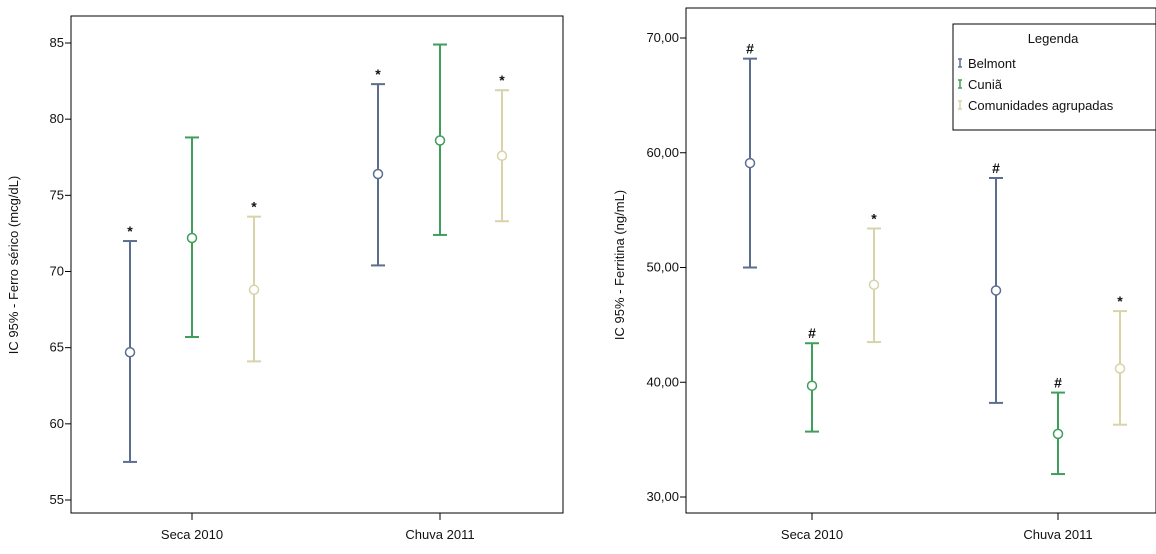  Describe the element at coordinates (662, 37) in the screenshot. I see `y-tick-label: 70,00` at that location.